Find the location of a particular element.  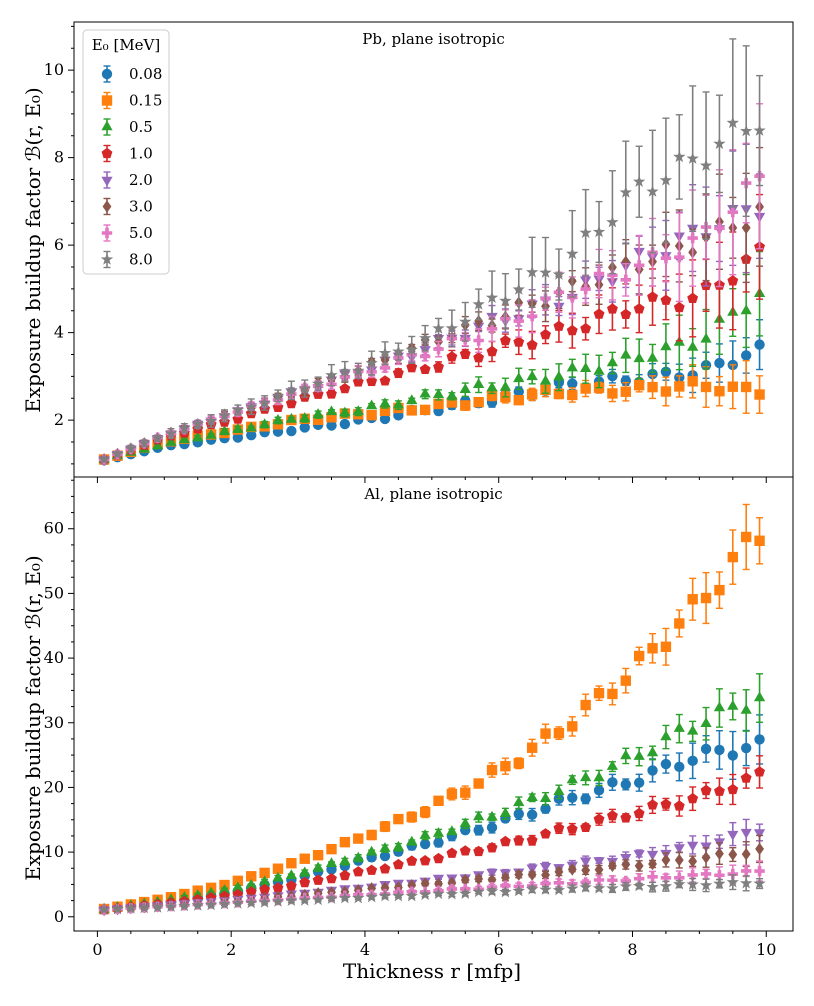

x-tick-label: 8 is located at coordinates (632, 949).